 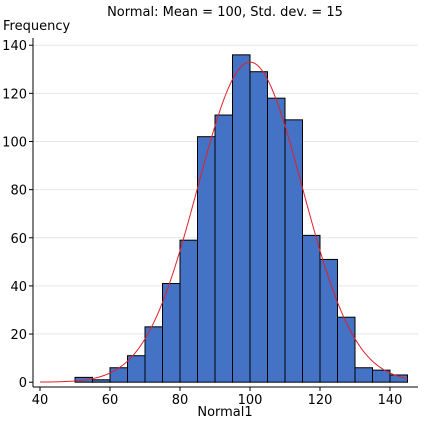 What do you see at coordinates (23, 383) in the screenshot?
I see `y-tick-label-0: 0` at bounding box center [23, 383].